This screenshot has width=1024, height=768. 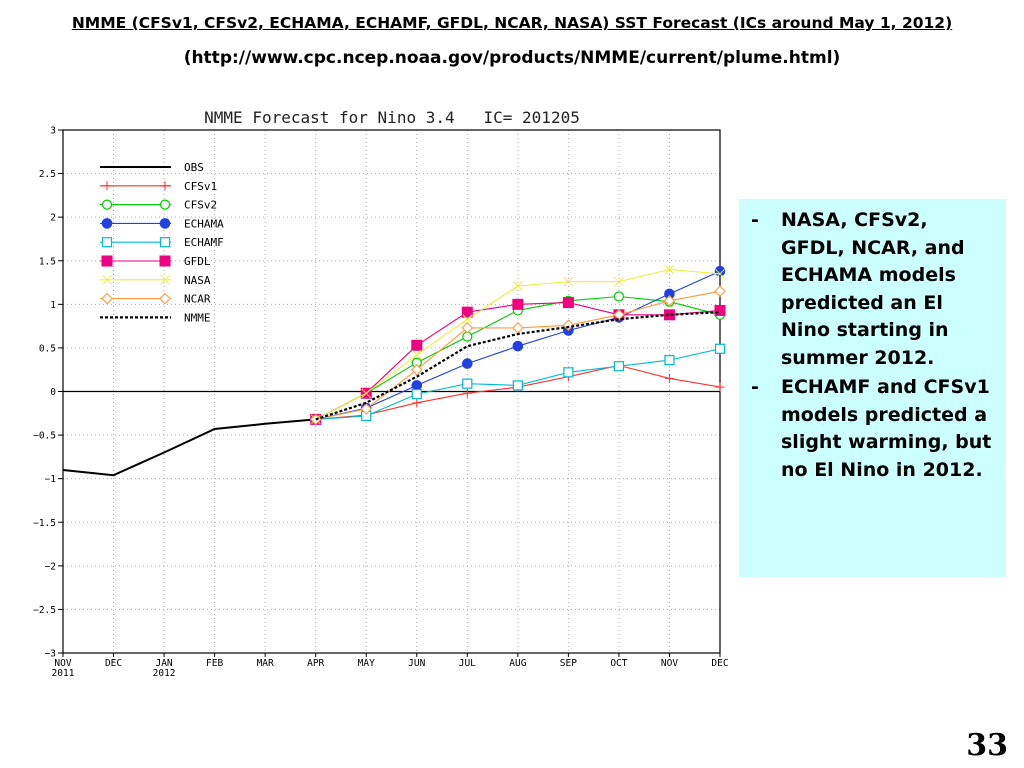 I want to click on legend-label-gfdl: GFDL, so click(x=197, y=261).